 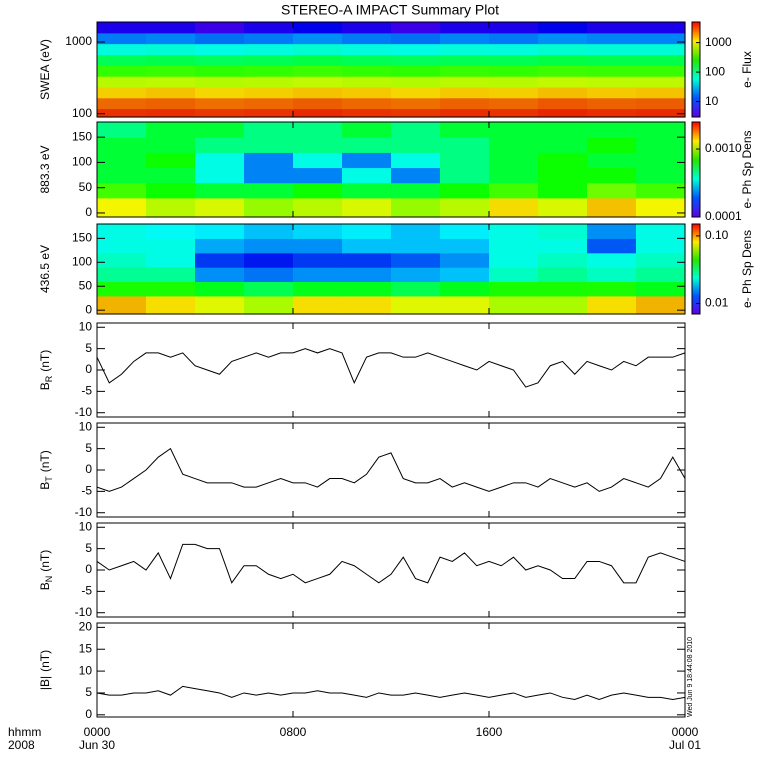 What do you see at coordinates (45, 486) in the screenshot?
I see `y-label-symbol: B` at bounding box center [45, 486].